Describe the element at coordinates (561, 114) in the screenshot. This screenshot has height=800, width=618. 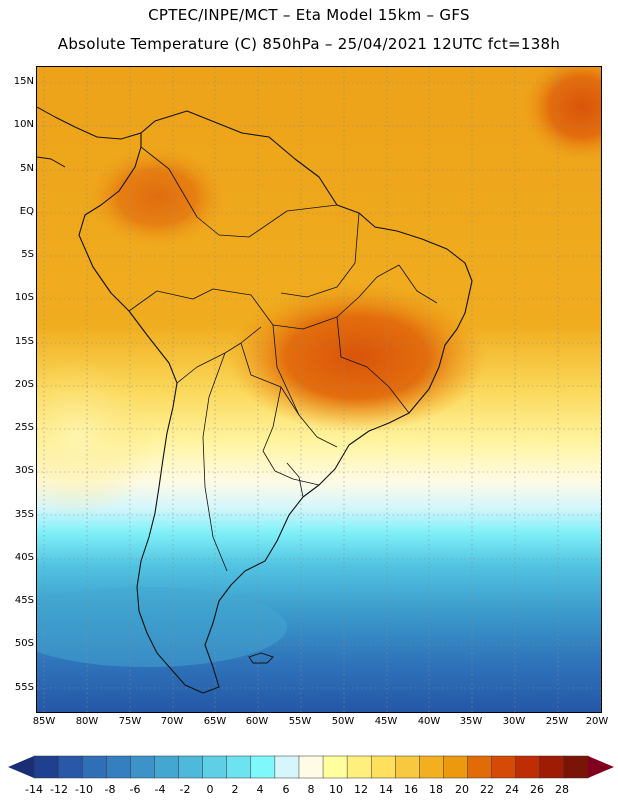
I see `warm-core-atlantic` at that location.